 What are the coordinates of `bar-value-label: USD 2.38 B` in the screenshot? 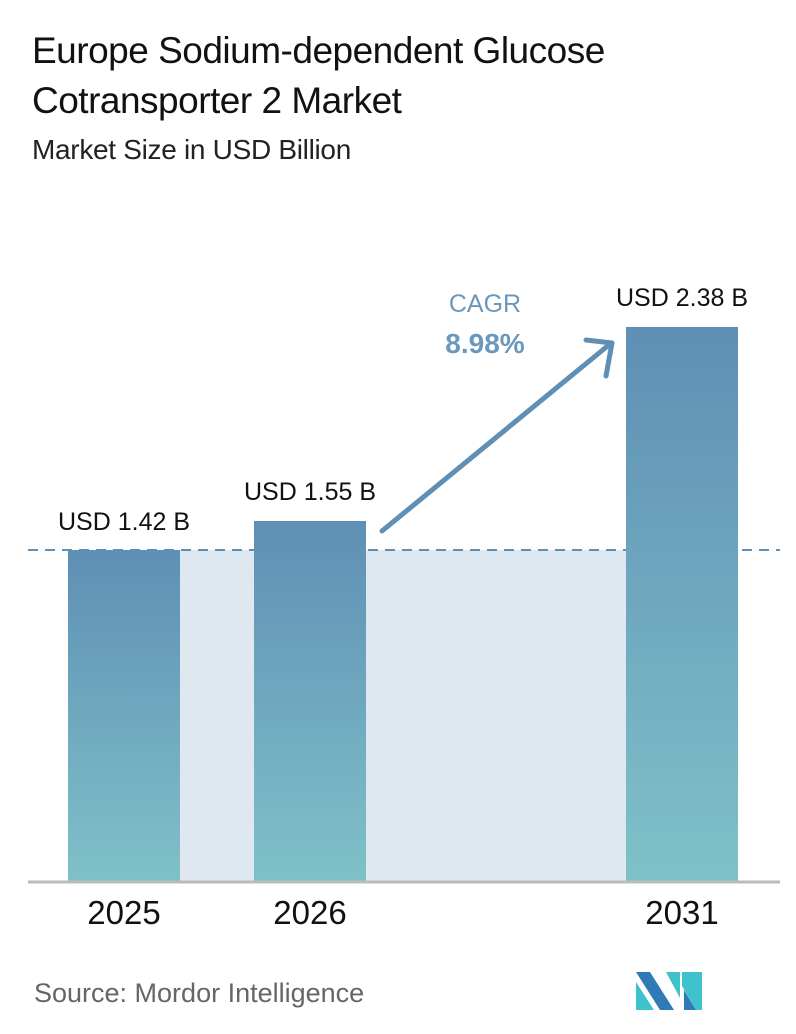 It's located at (681, 298).